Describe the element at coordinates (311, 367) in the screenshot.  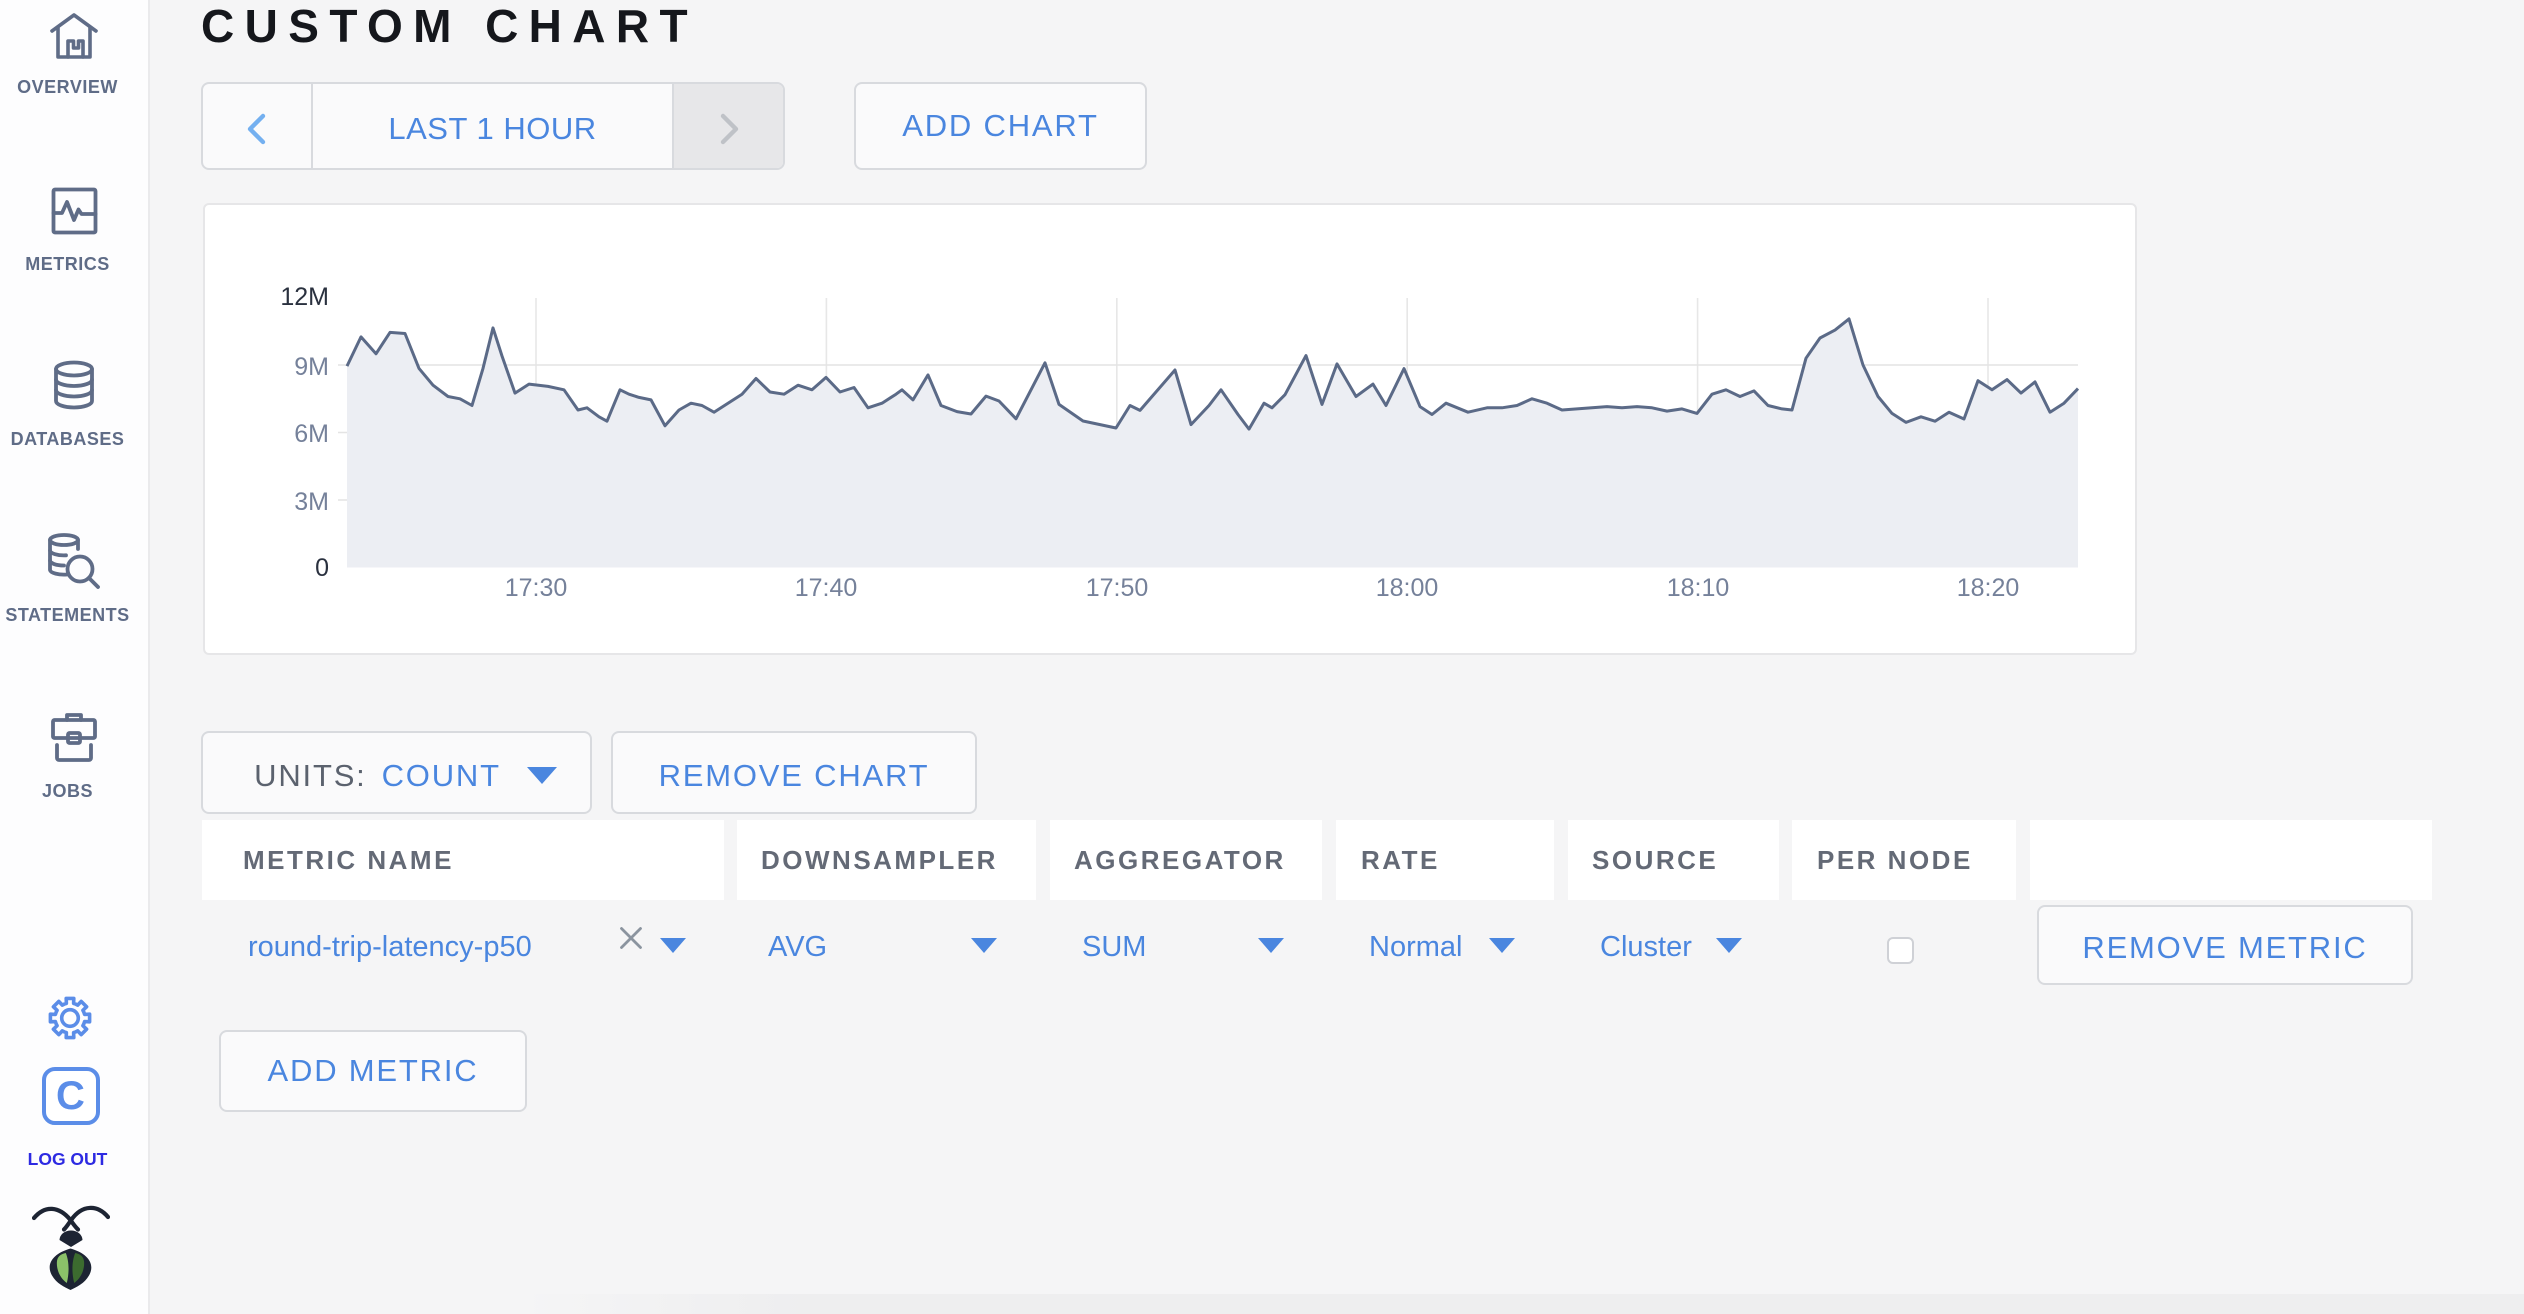
I see `svg-text: 9M` at that location.